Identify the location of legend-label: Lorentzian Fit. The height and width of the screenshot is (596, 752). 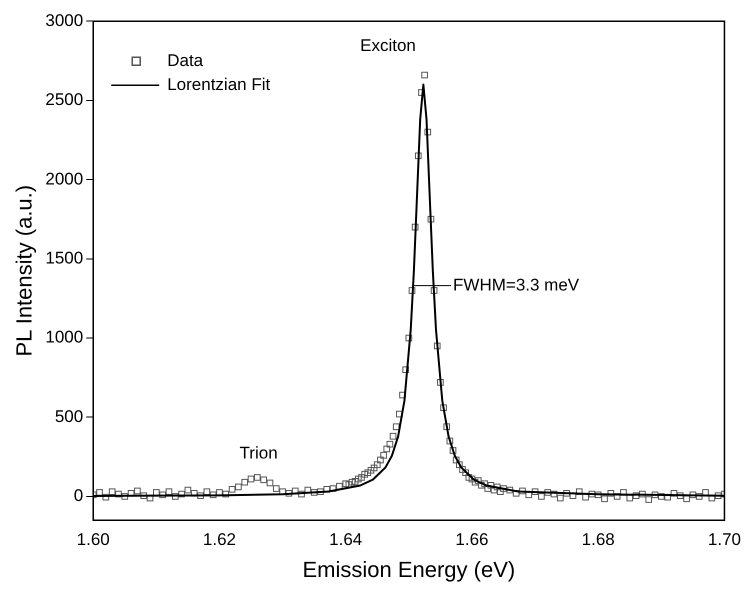
(218, 84).